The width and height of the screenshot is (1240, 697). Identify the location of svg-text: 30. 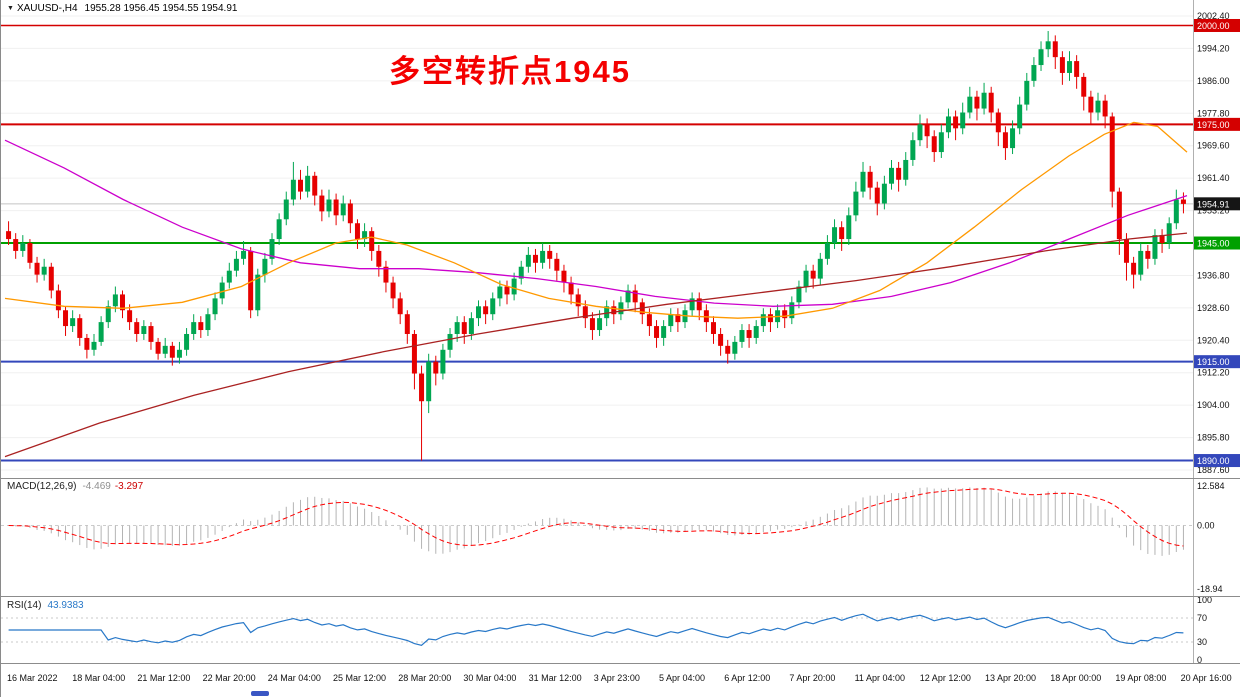
(1202, 642).